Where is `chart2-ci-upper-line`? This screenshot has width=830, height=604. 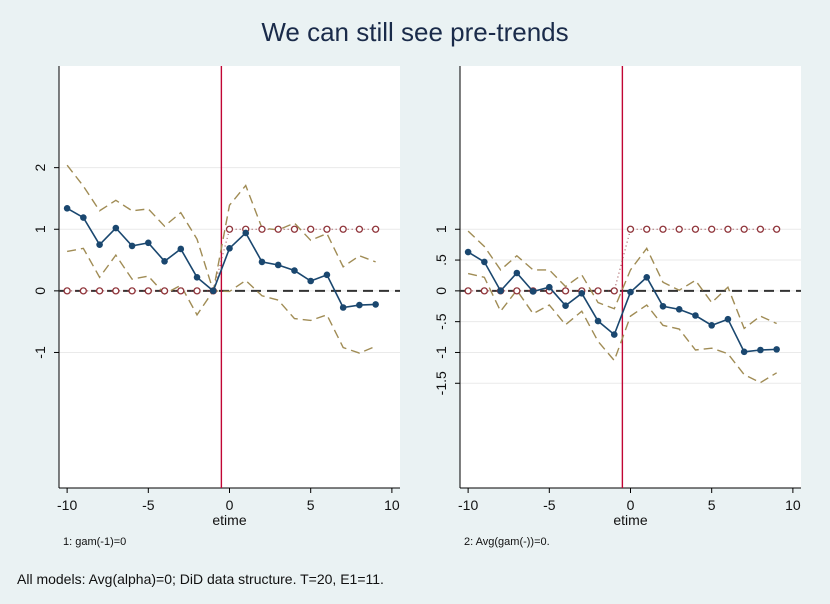 chart2-ci-upper-line is located at coordinates (622, 280).